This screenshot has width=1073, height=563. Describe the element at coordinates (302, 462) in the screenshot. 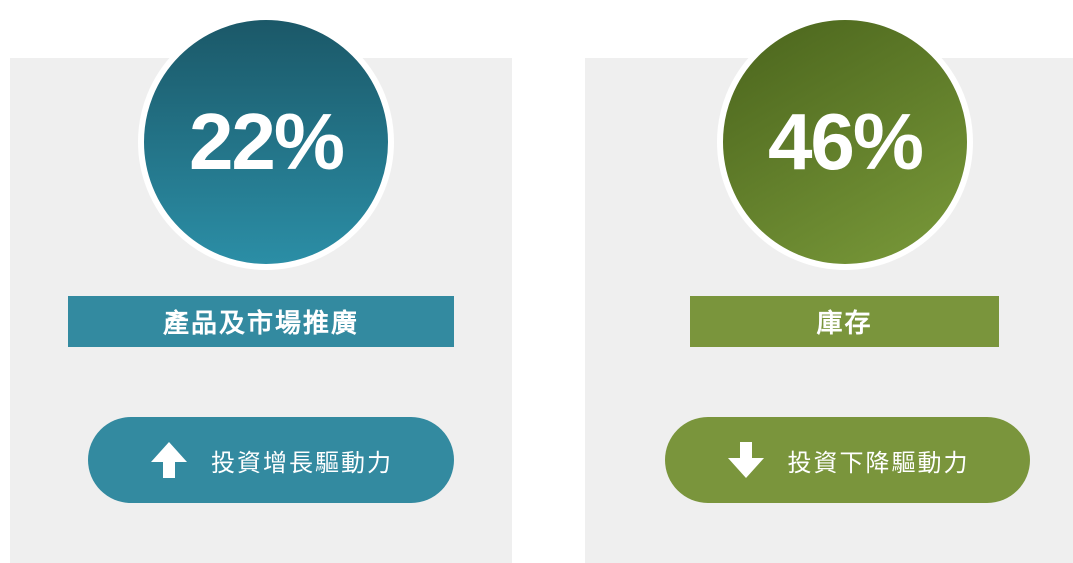

I see `button-text: 投資增長驅動力` at that location.